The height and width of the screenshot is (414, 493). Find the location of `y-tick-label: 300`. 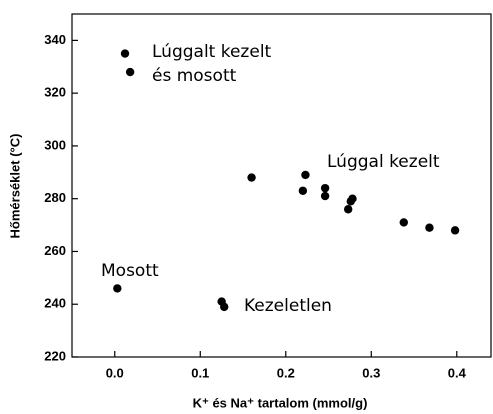

y-tick-label: 300 is located at coordinates (55, 144).